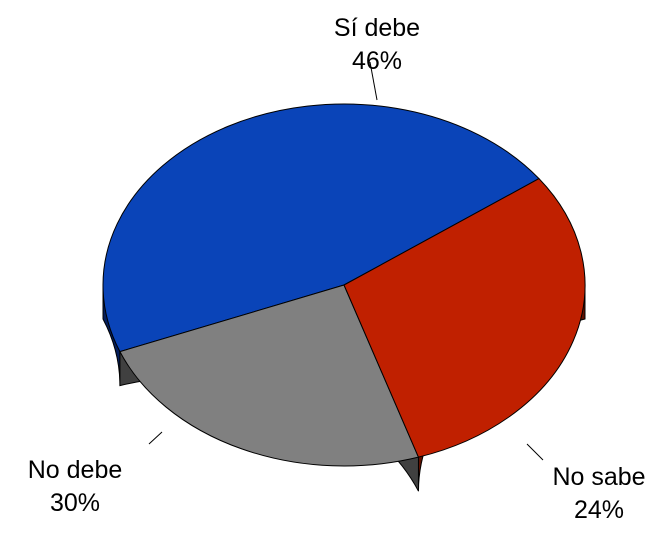 This screenshot has height=536, width=668. What do you see at coordinates (75, 503) in the screenshot?
I see `slice-value-no-debe: 30%` at bounding box center [75, 503].